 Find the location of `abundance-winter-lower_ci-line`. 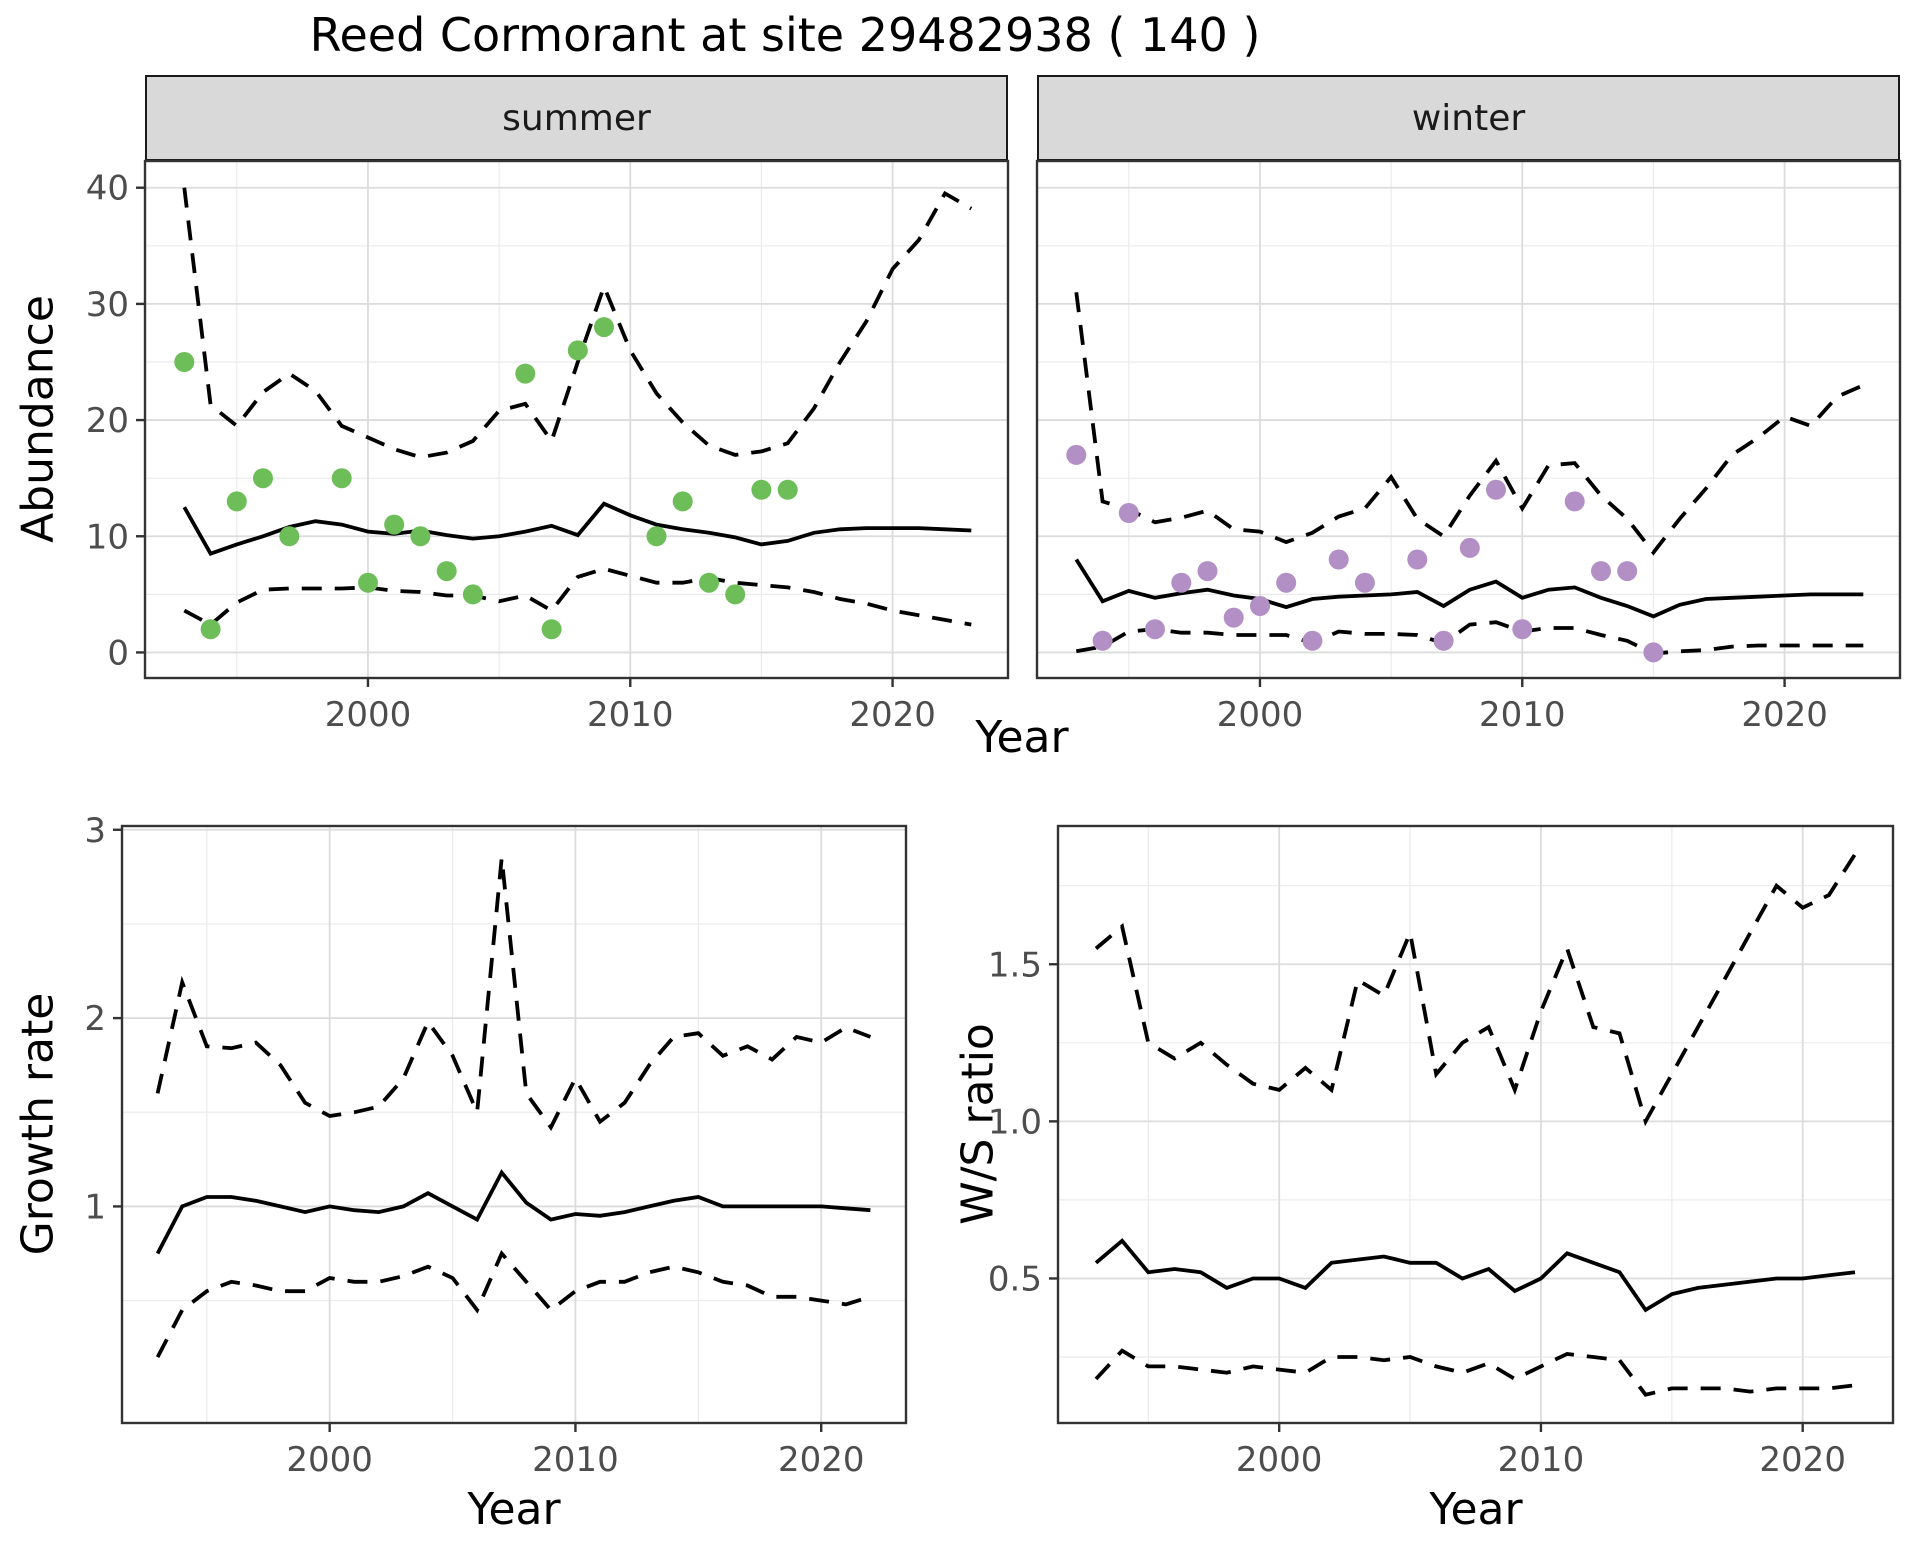

abundance-winter-lower_ci-line is located at coordinates (1469, 638).